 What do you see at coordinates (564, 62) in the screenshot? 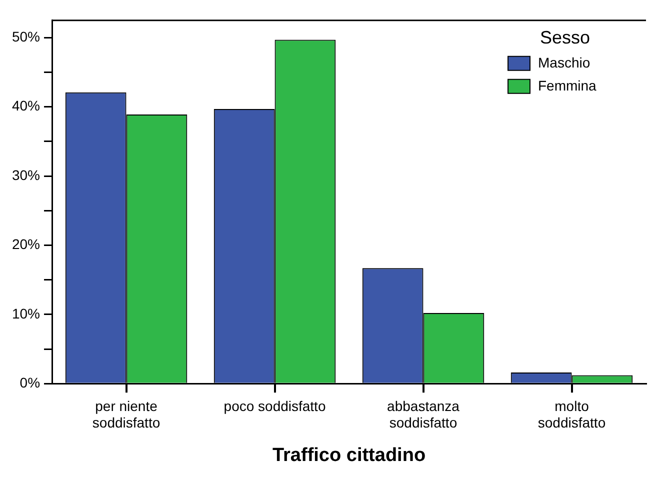
I see `legend-label: Maschio` at bounding box center [564, 62].